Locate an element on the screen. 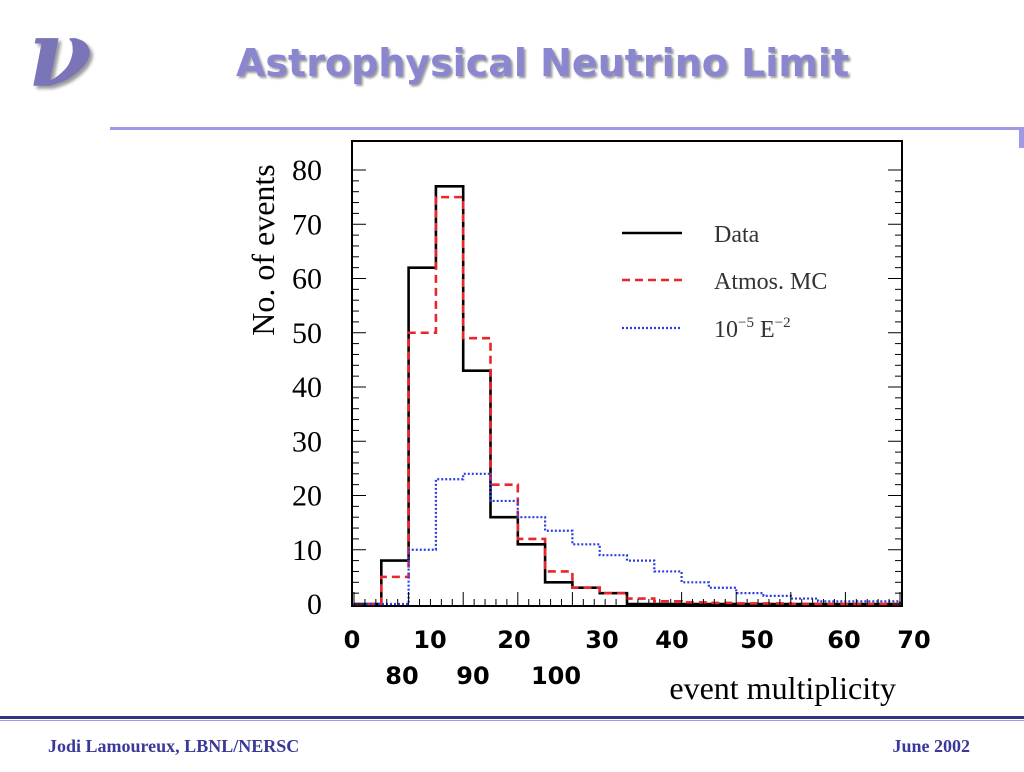 This screenshot has height=772, width=1024. y-tick-label: 10 is located at coordinates (307, 550).